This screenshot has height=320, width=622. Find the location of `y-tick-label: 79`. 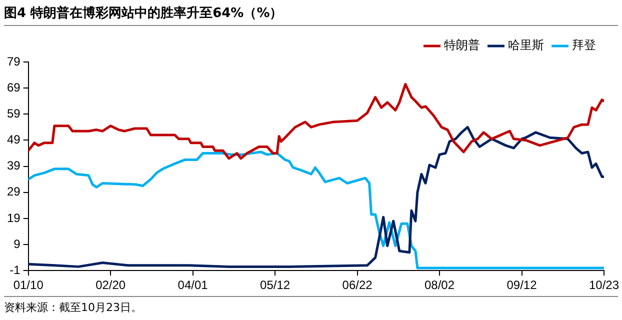

y-tick-label: 79 is located at coordinates (13, 61).